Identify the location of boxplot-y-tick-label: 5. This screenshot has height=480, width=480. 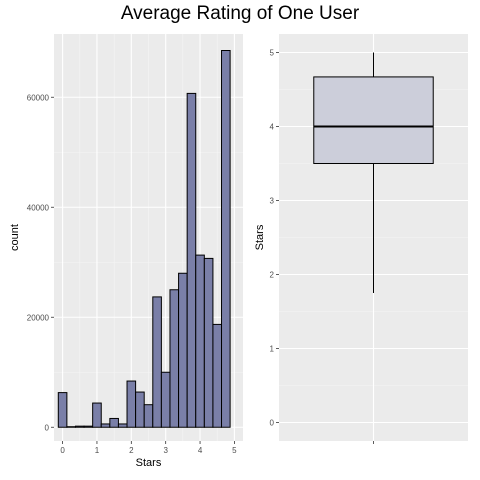
(272, 53).